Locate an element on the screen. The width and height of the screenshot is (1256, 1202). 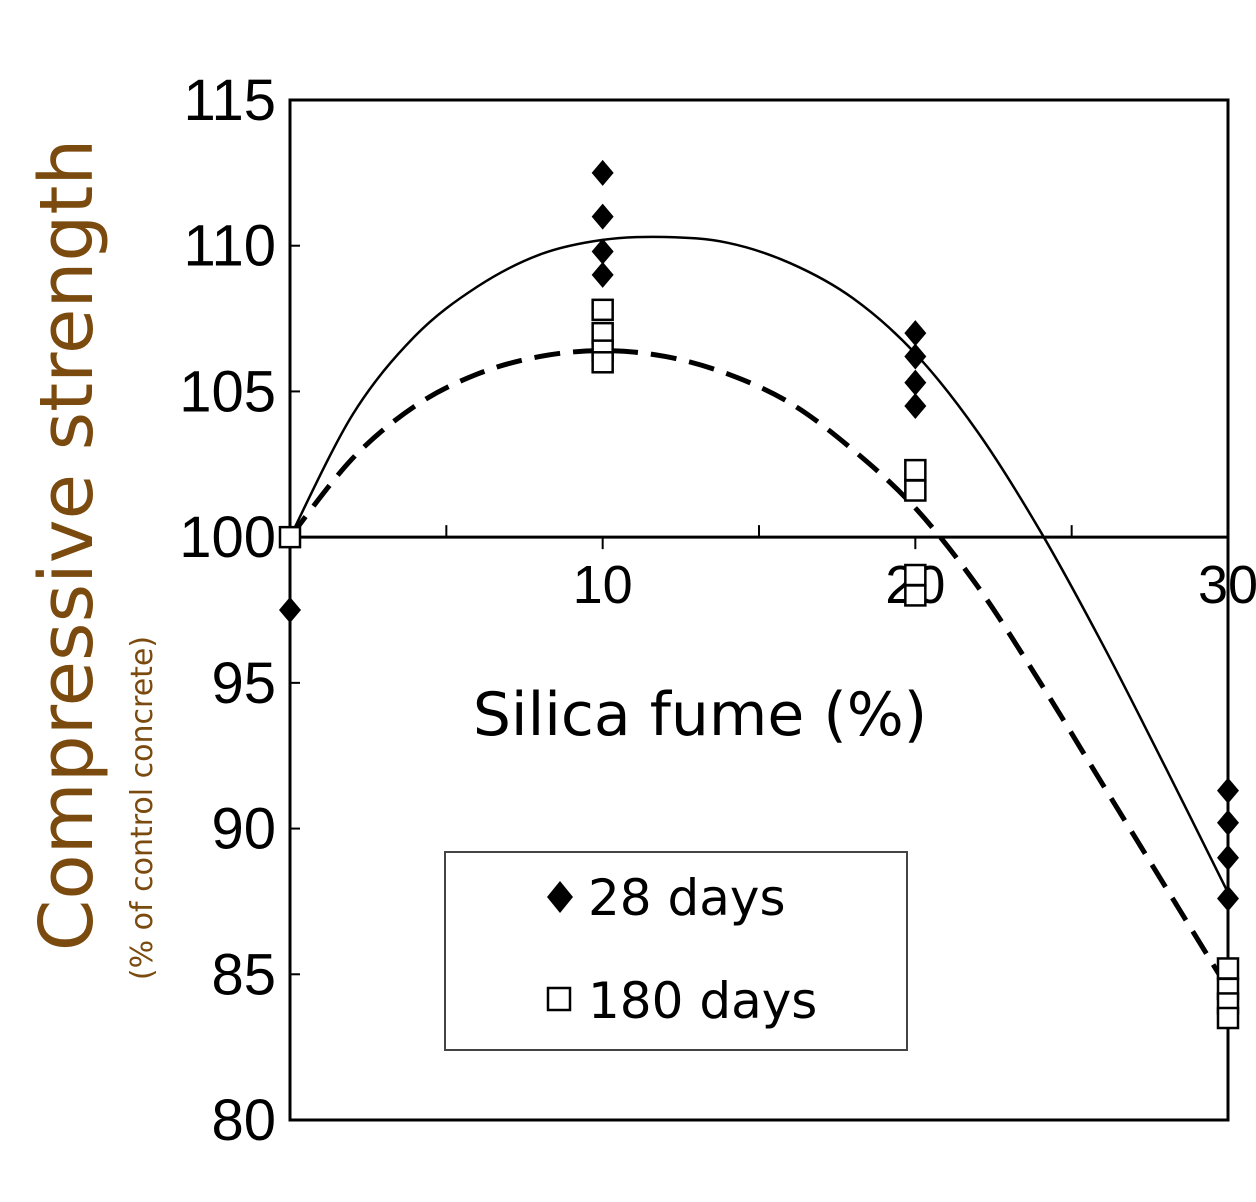
y-tick-label: 115 is located at coordinates (230, 100).